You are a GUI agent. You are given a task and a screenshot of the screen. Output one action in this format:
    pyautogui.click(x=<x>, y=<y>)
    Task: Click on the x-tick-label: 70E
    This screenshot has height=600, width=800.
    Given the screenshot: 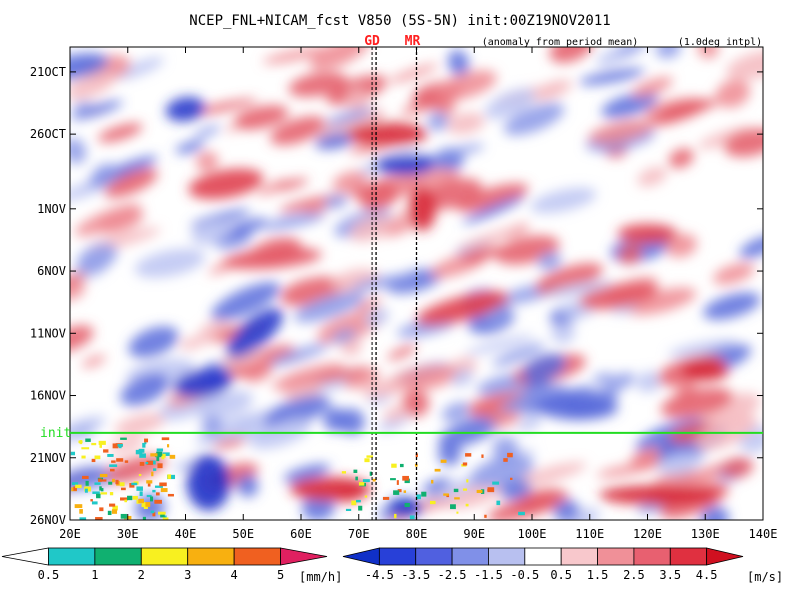 What is the action you would take?
    pyautogui.click(x=359, y=534)
    